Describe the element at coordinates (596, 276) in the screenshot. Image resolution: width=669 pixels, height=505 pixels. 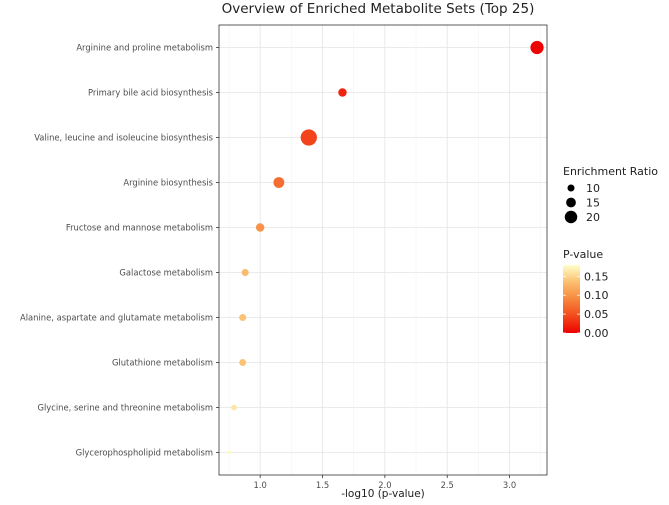
I see `color-legend-label: 0.15` at that location.